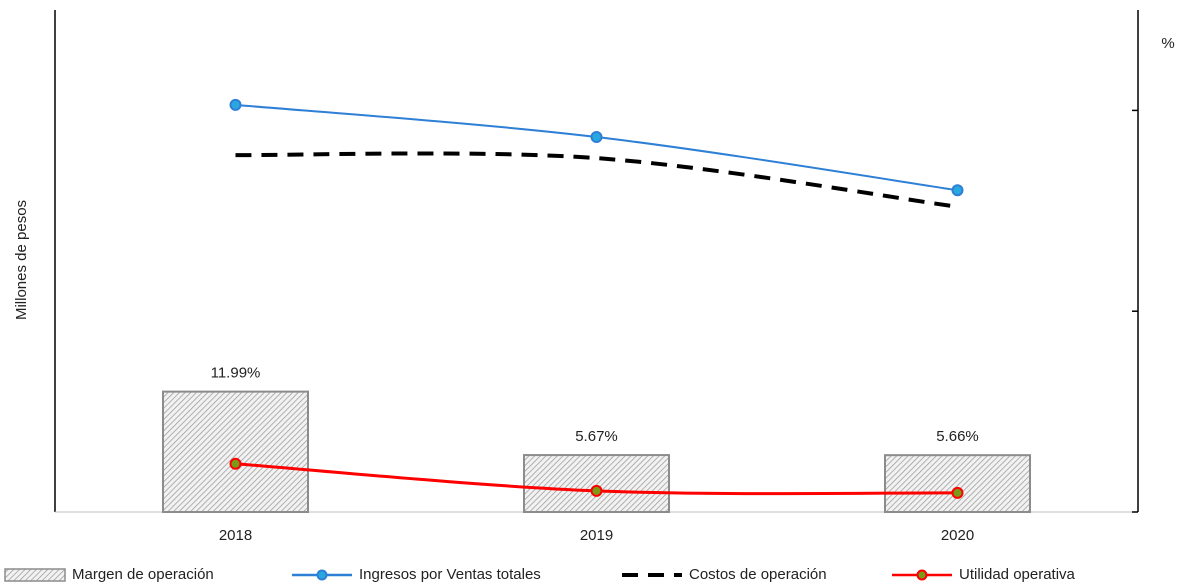  I want to click on x-tick-label: 2018, so click(235, 535).